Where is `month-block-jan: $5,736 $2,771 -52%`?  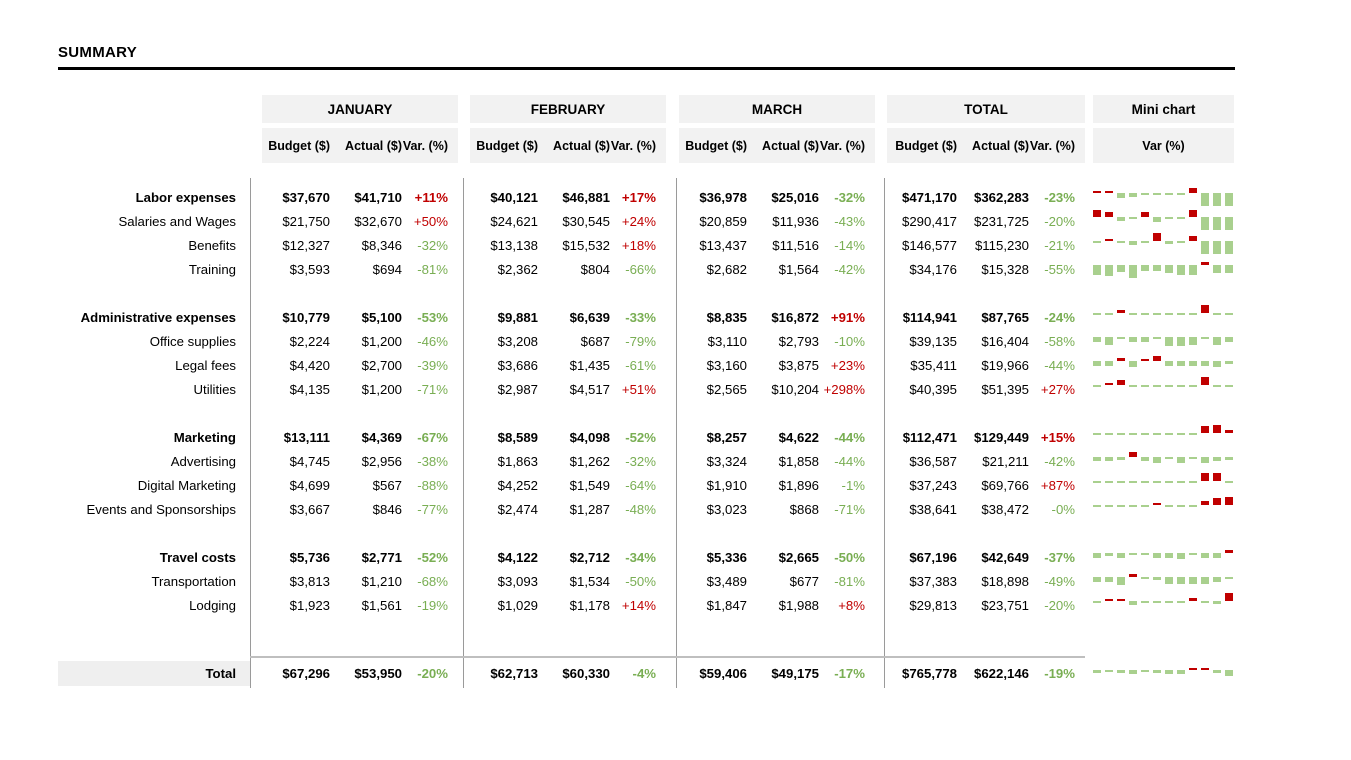
month-block-jan: $5,736 $2,771 -52% is located at coordinates (360, 557).